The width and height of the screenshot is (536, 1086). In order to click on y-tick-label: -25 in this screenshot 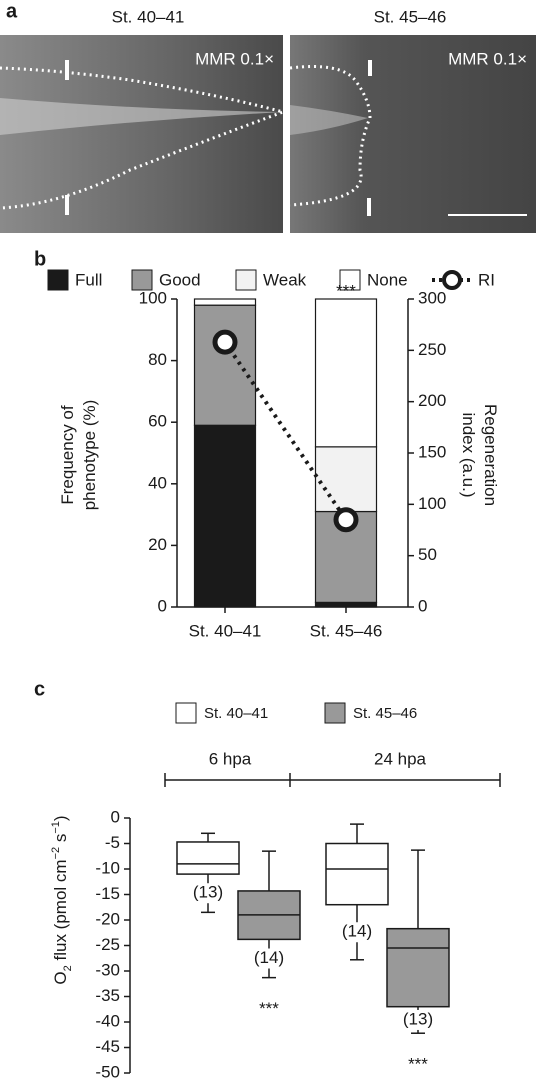, I will do `click(107, 944)`.